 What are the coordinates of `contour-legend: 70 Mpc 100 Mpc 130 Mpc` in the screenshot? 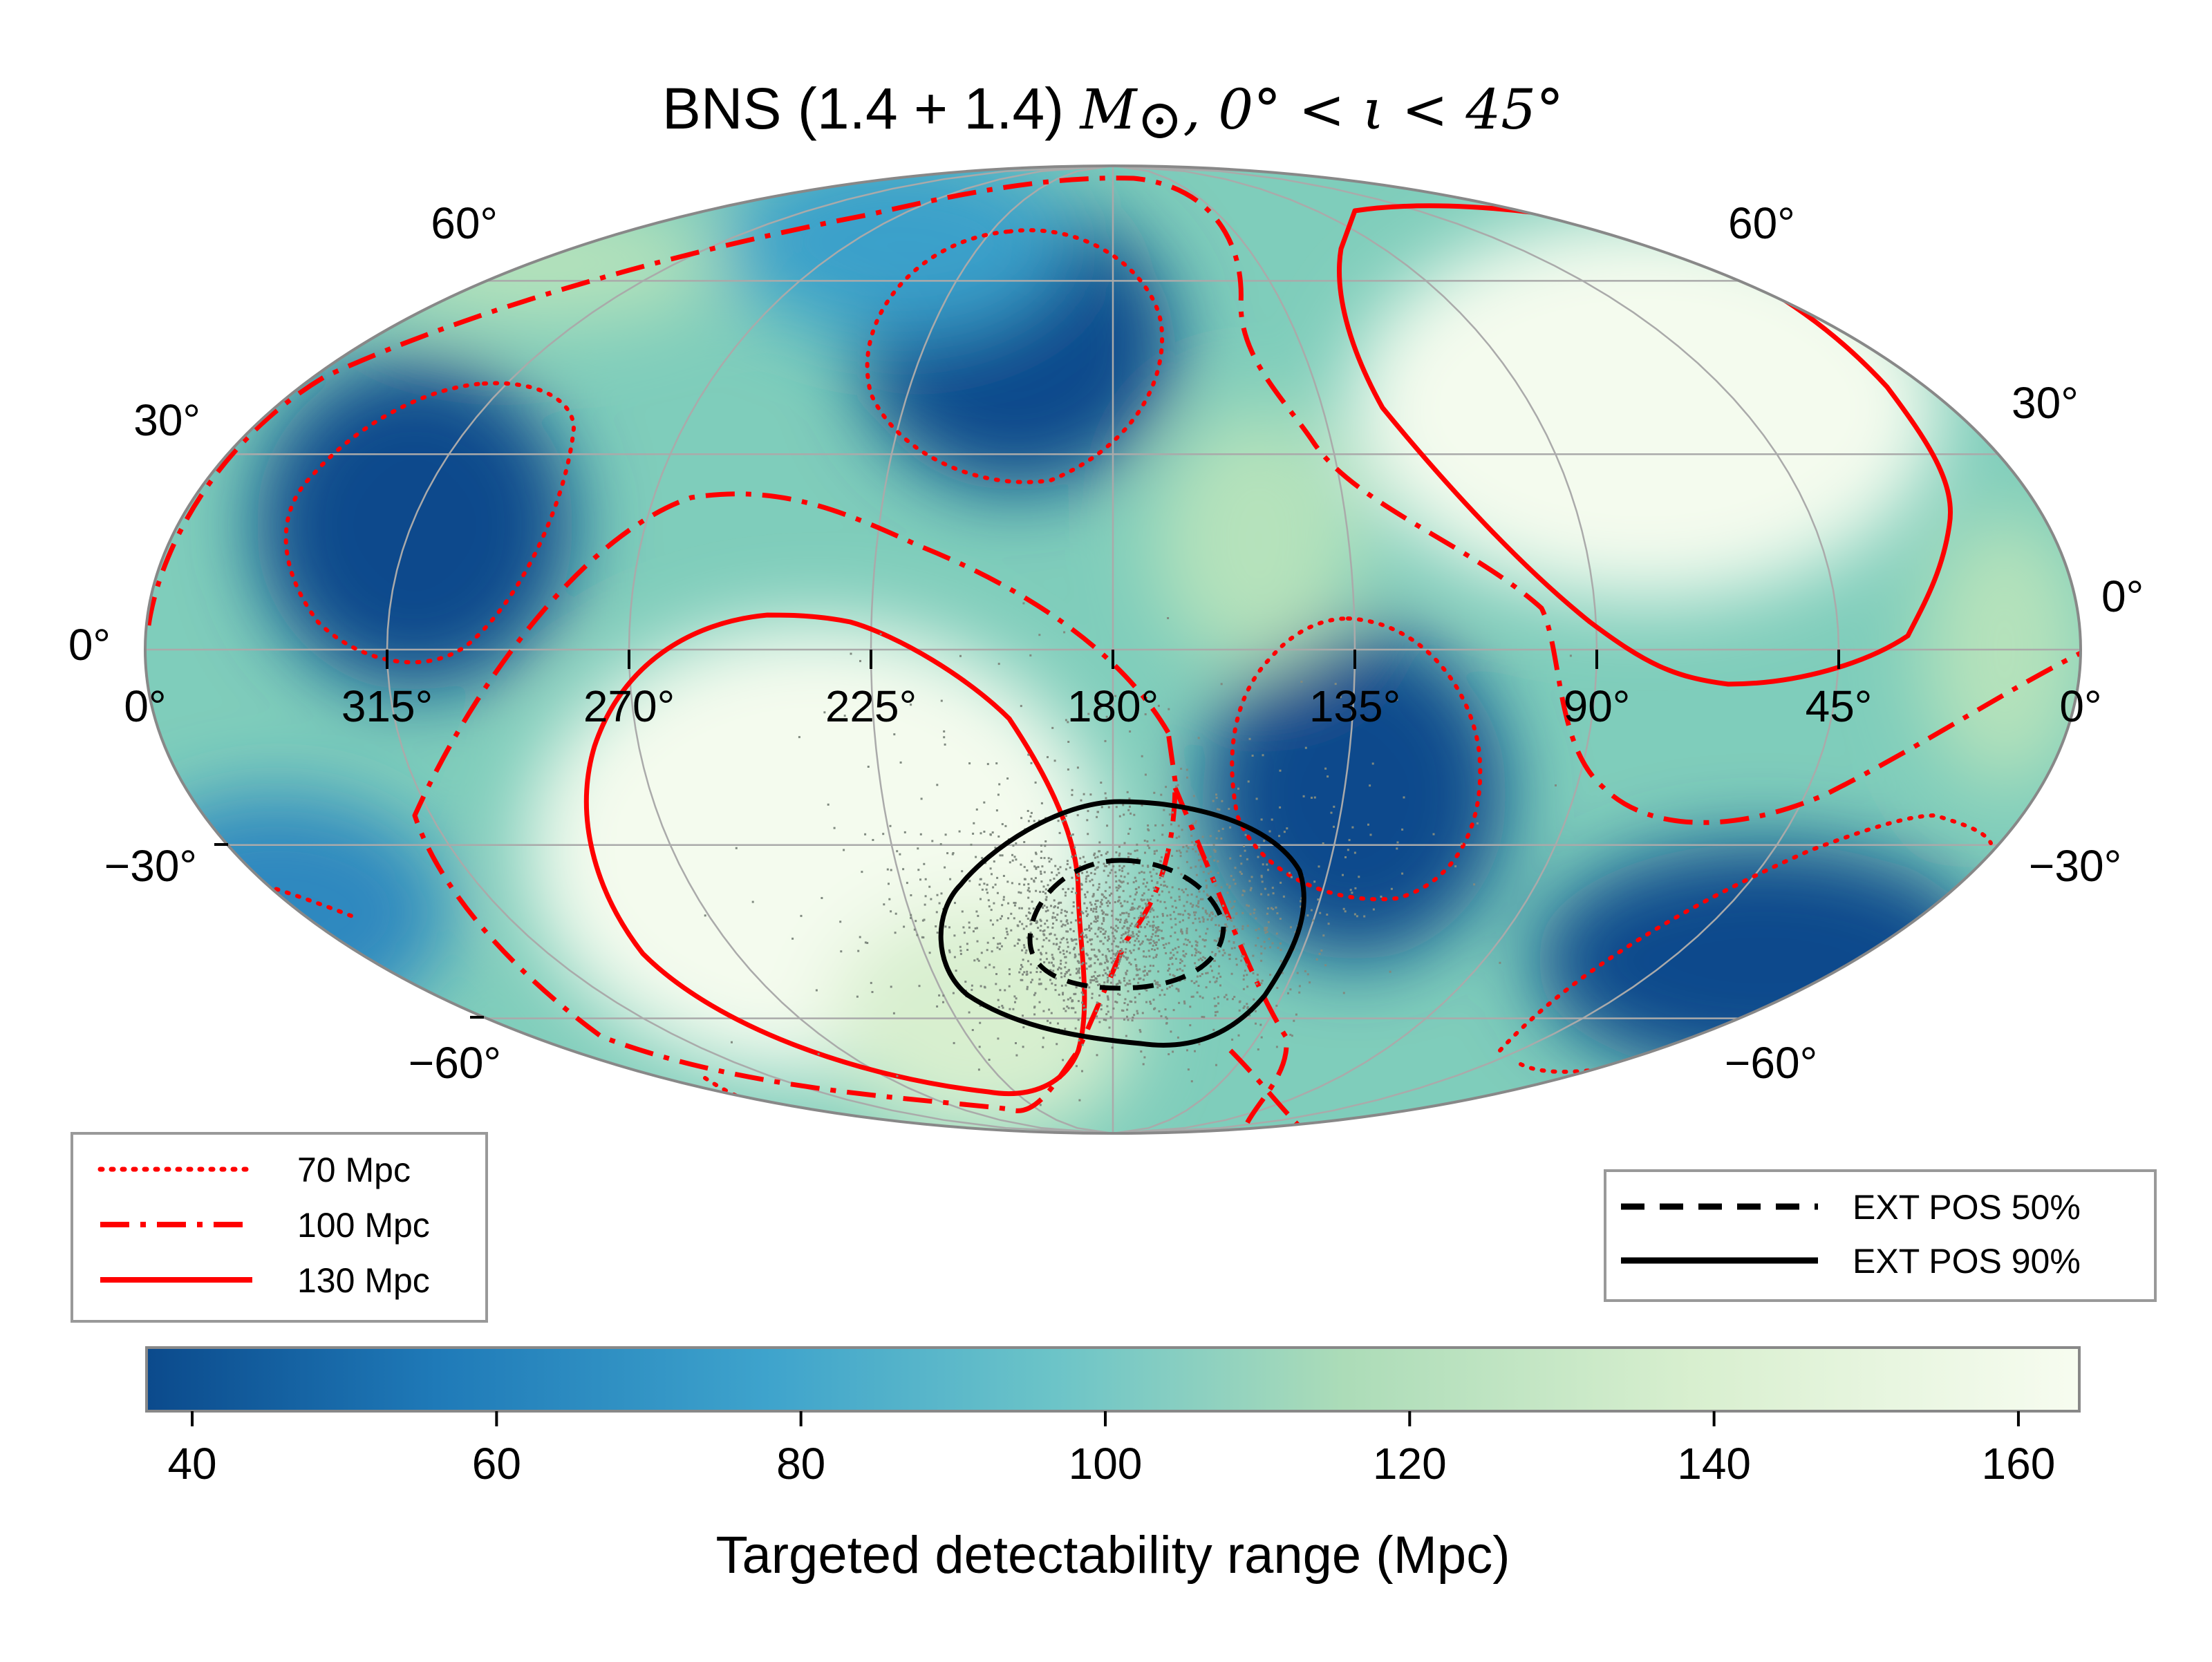 It's located at (279, 1227).